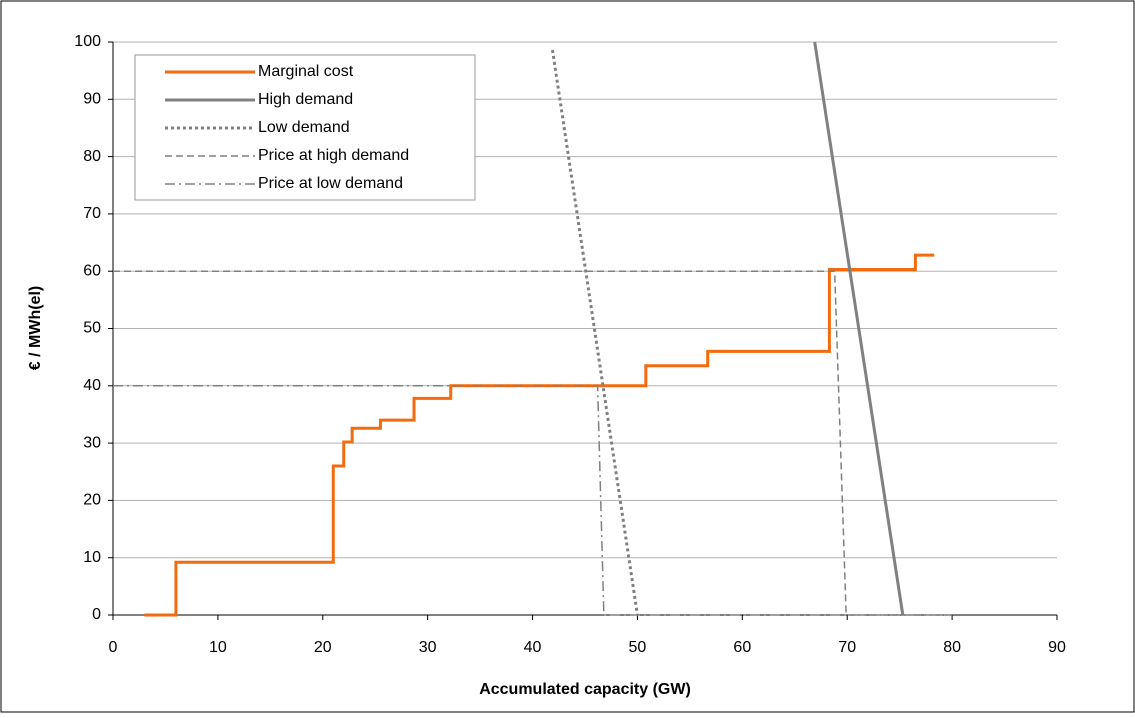 Image resolution: width=1135 pixels, height=718 pixels. What do you see at coordinates (306, 71) in the screenshot?
I see `legend-label: Marginal cost` at bounding box center [306, 71].